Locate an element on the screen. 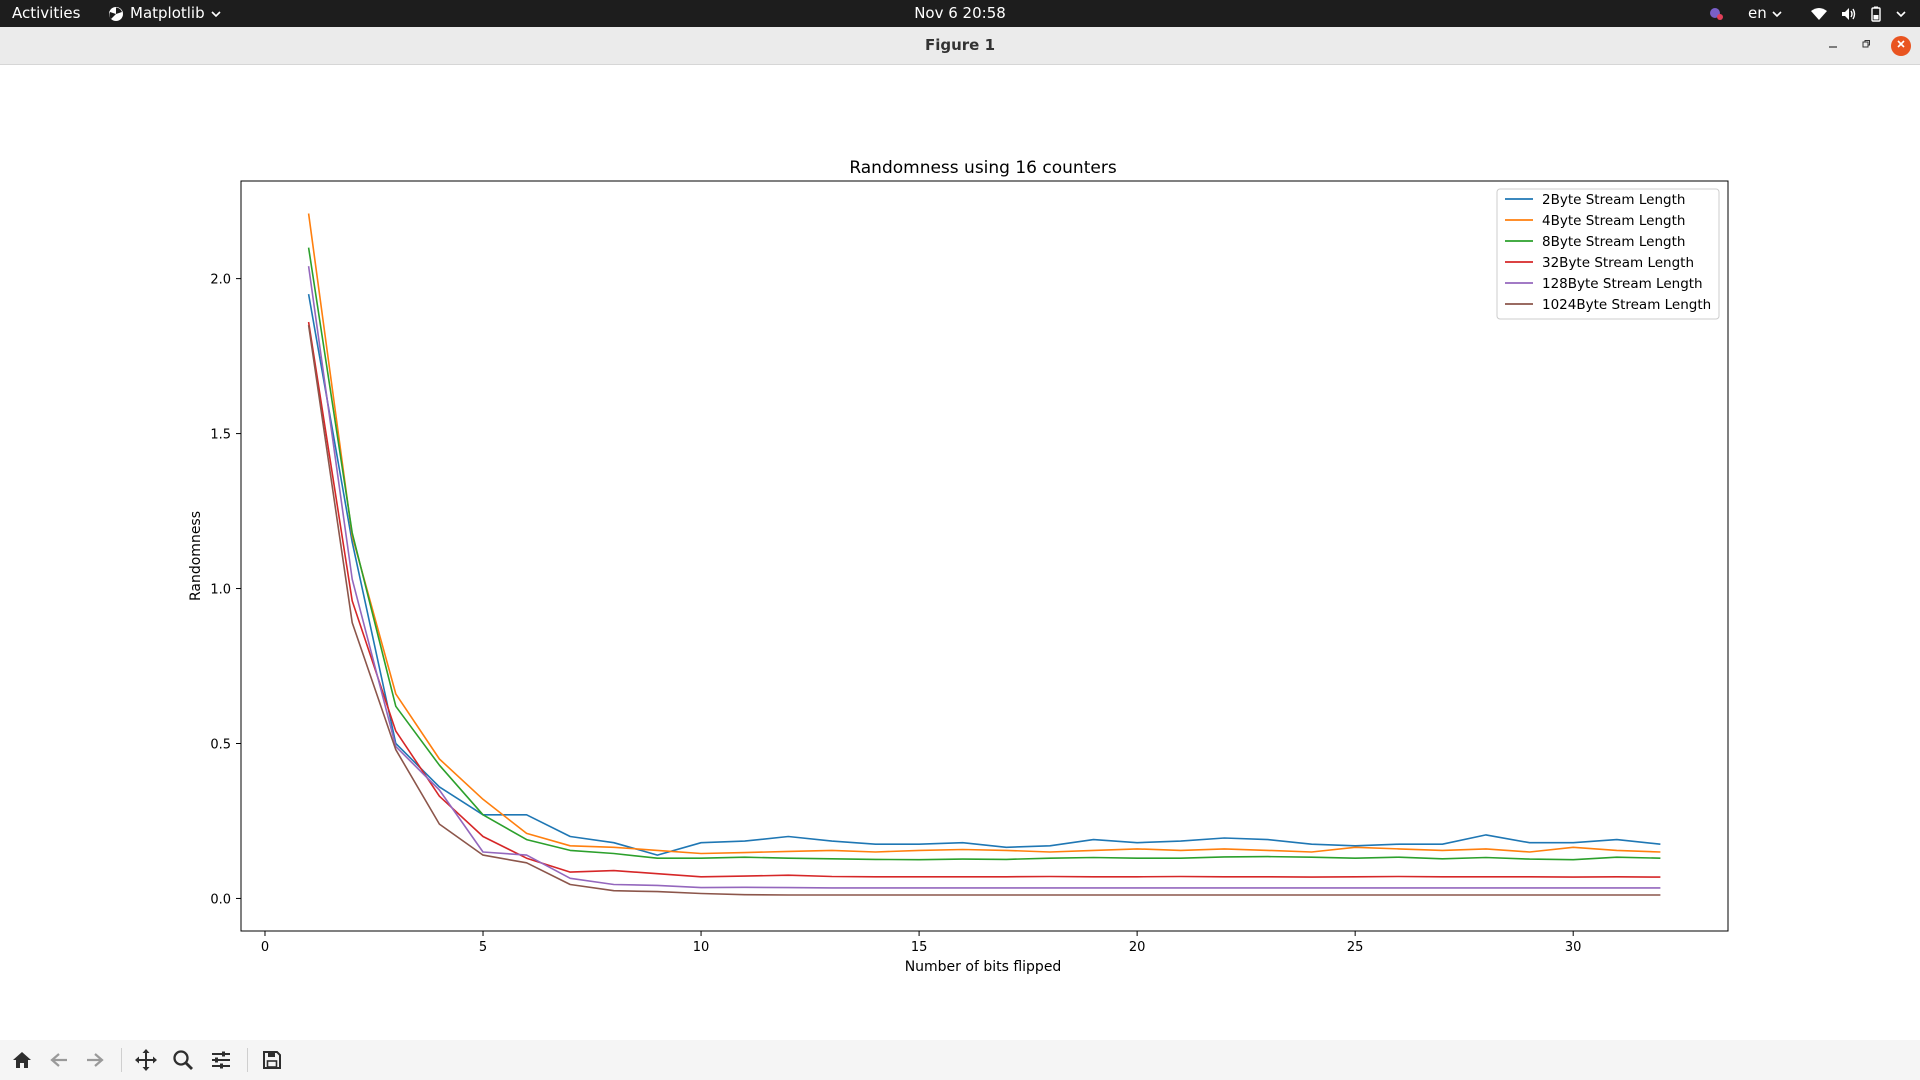 Image resolution: width=1920 pixels, height=1080 pixels. minimize-button is located at coordinates (1833, 46).